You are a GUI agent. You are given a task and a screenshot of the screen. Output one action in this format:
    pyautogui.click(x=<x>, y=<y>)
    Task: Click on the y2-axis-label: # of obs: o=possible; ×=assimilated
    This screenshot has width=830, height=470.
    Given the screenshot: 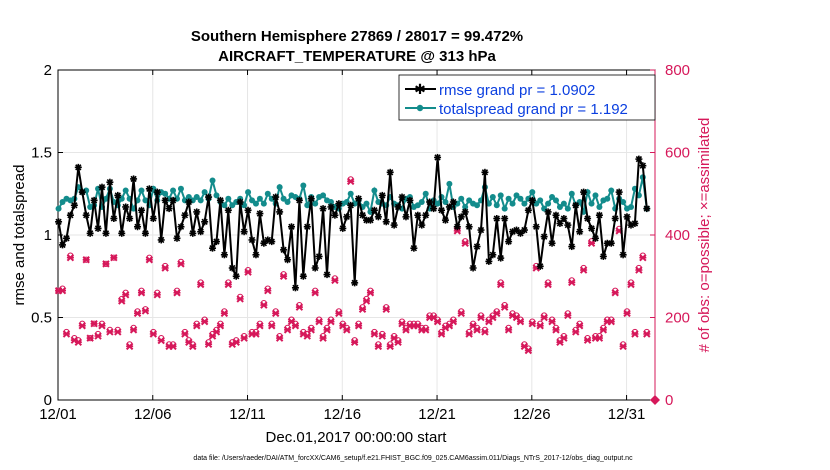 What is the action you would take?
    pyautogui.click(x=704, y=235)
    